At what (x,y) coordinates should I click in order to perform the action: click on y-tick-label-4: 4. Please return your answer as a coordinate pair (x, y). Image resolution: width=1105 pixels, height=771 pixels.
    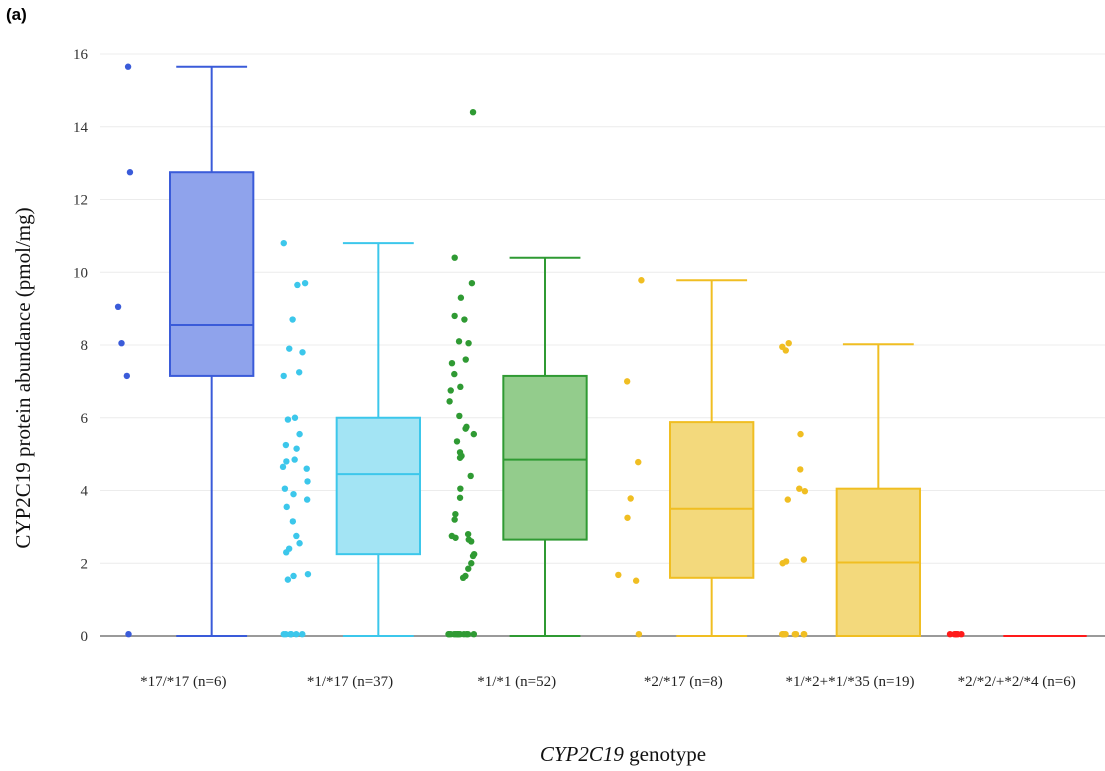
    Looking at the image, I should click on (85, 492).